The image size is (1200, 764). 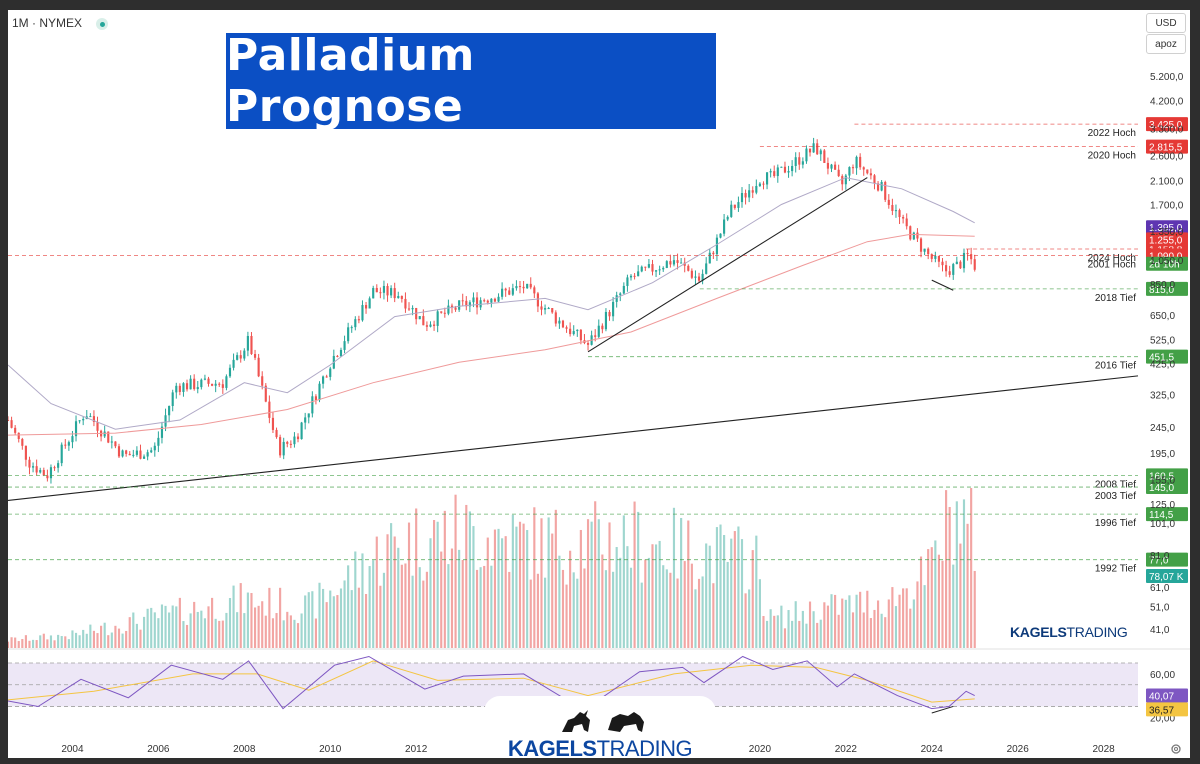 I want to click on gear-icon, so click(x=1176, y=749).